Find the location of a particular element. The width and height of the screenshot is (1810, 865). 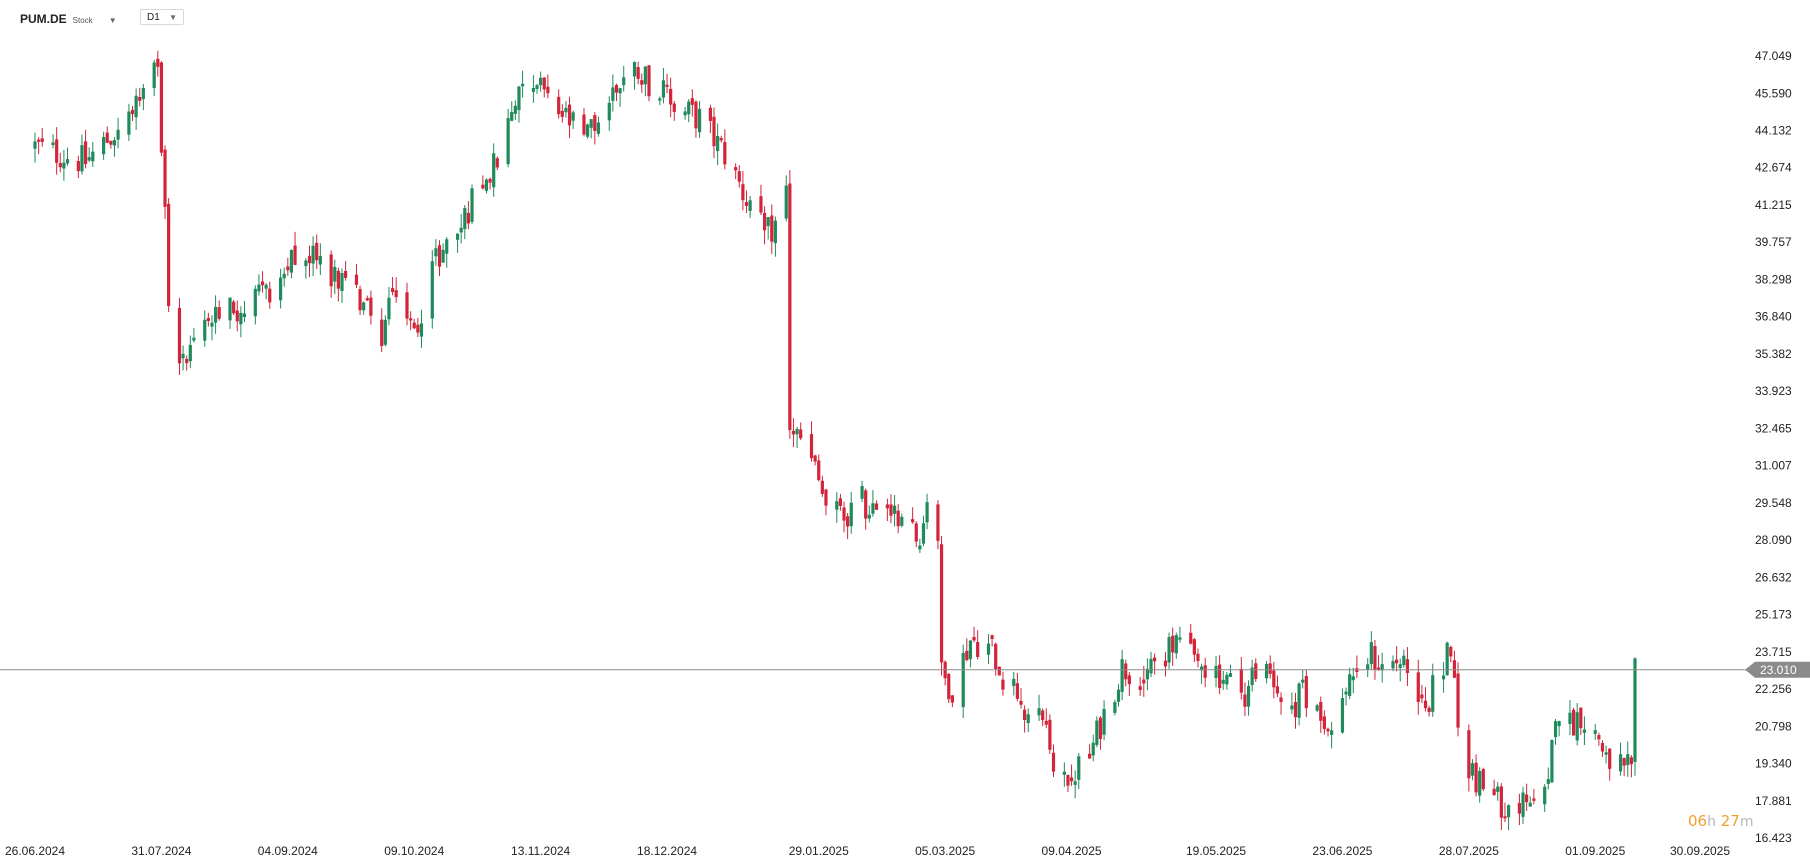

y-tick-label: 19.340 is located at coordinates (1773, 764).